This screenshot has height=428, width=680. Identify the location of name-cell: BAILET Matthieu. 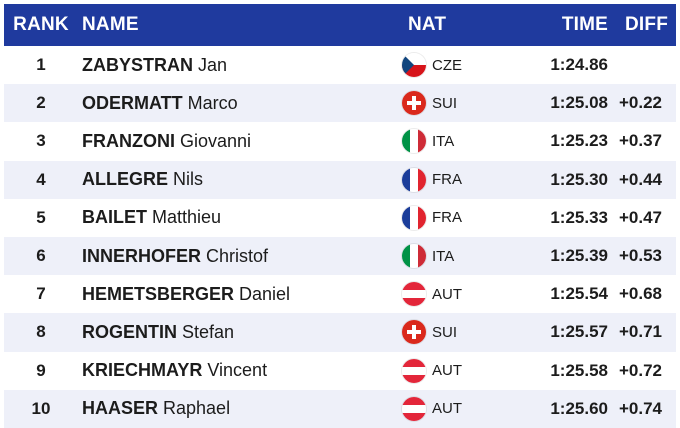
(240, 217).